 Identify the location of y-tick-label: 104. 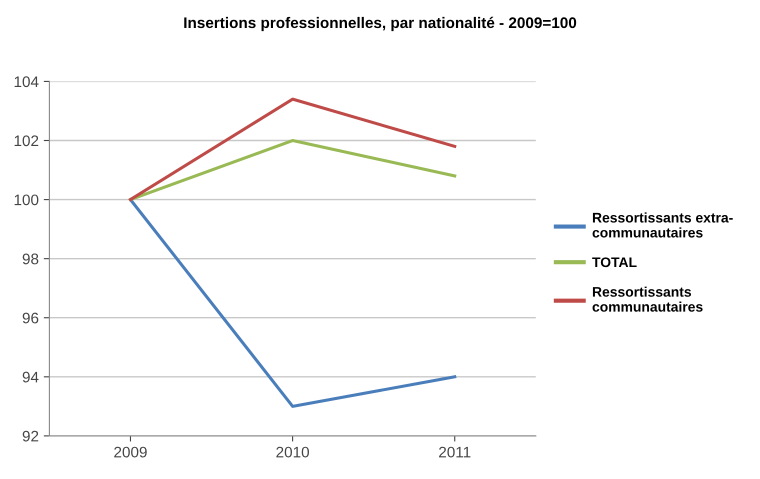
(26, 82).